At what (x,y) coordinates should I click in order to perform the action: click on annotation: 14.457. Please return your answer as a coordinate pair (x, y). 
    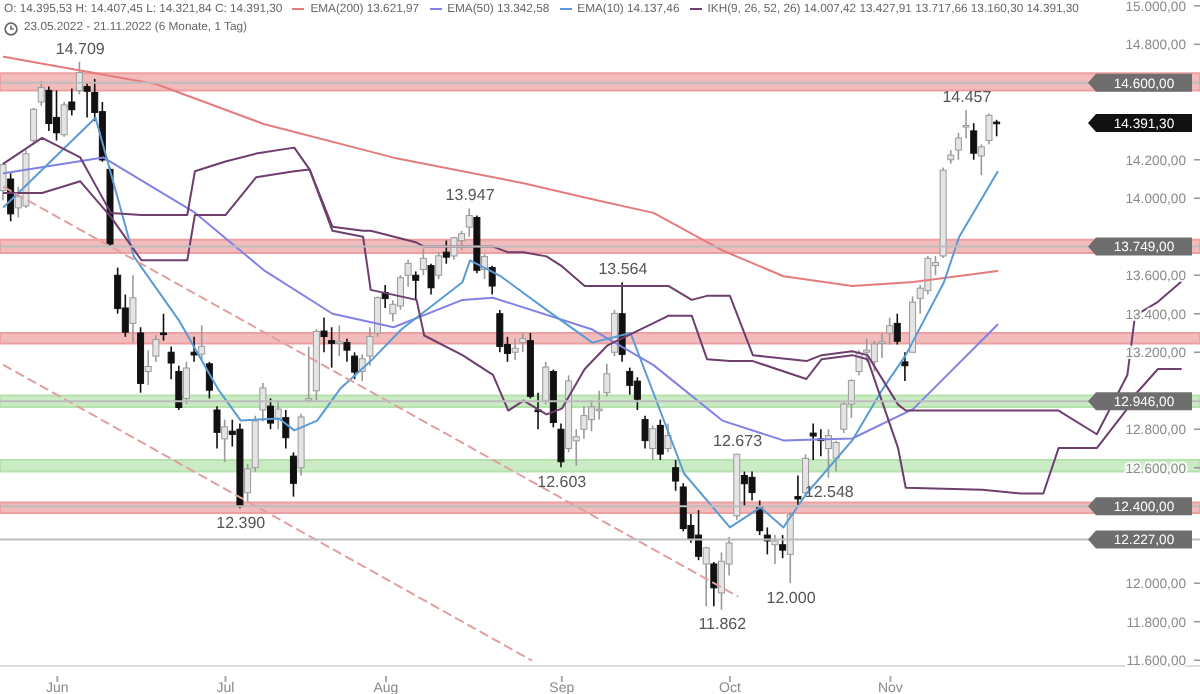
    Looking at the image, I should click on (967, 97).